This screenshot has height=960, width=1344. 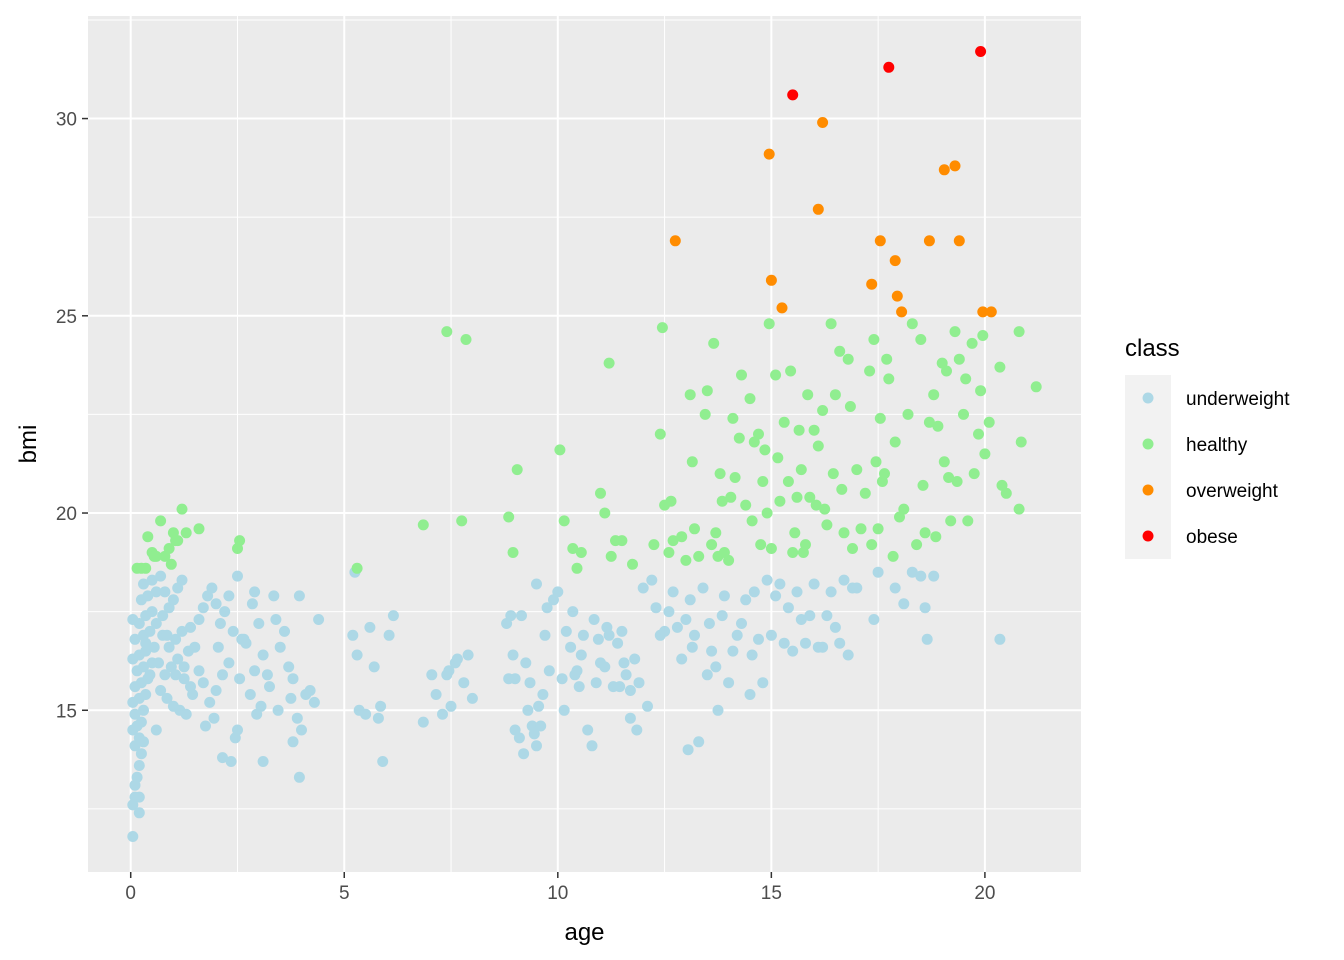 I want to click on y-tick-label: 15, so click(x=66, y=711).